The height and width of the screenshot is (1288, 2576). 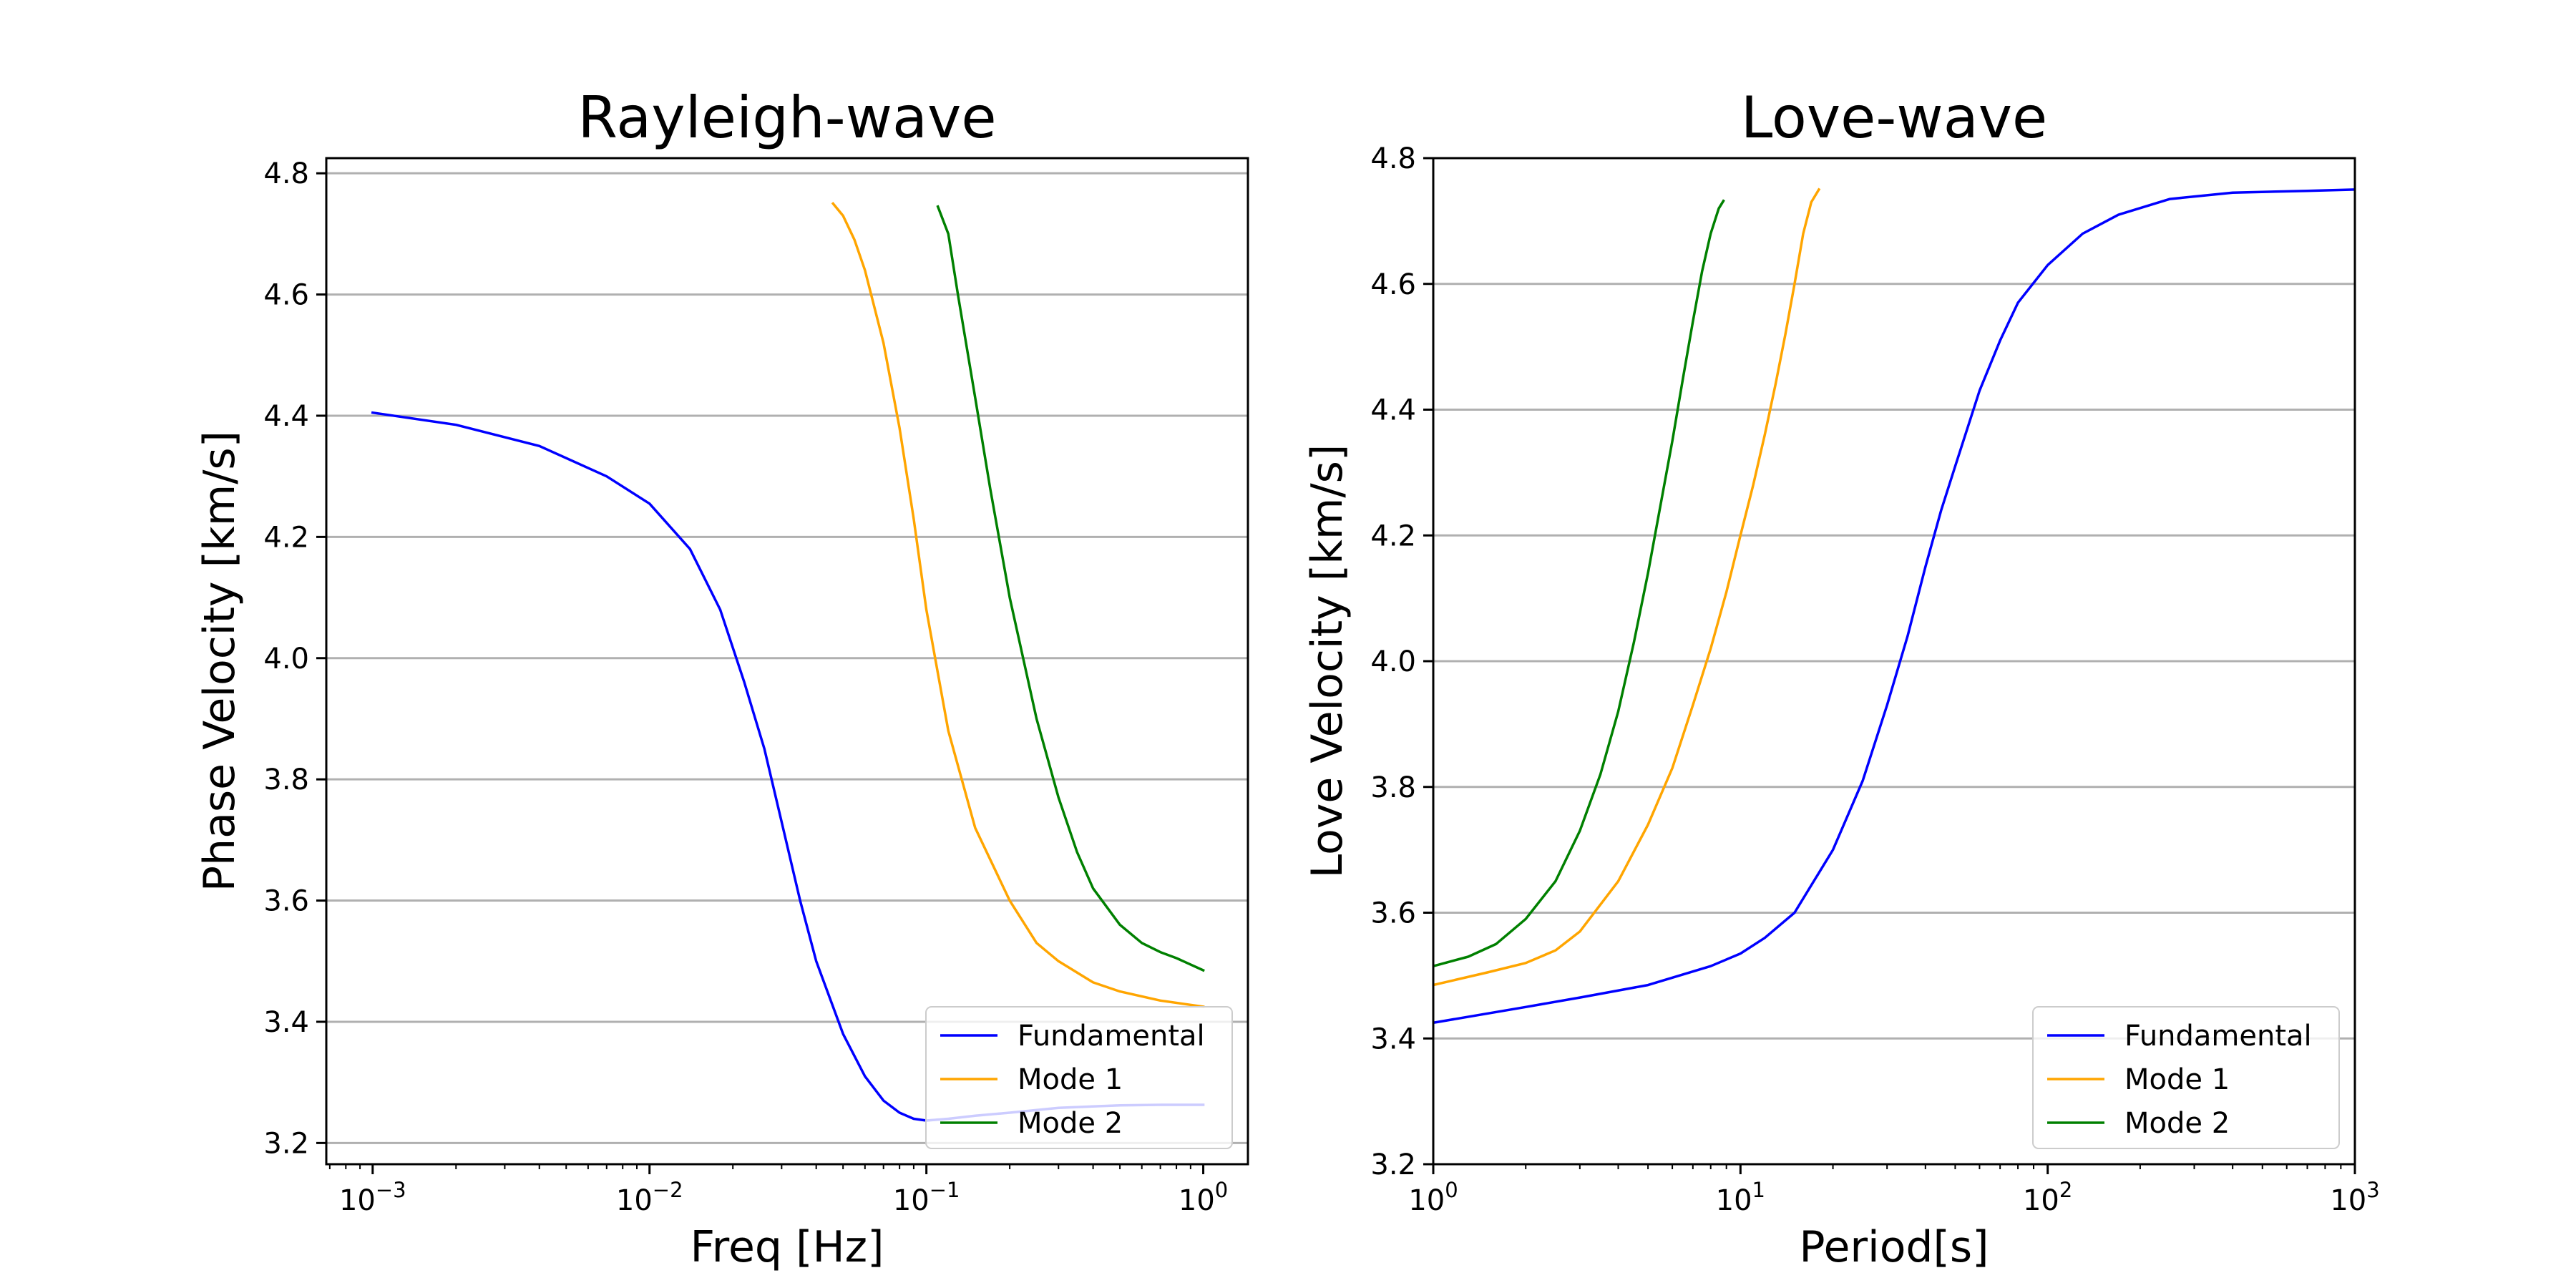 I want to click on y-axis-label: Phase Velocity [km/s], so click(x=220, y=661).